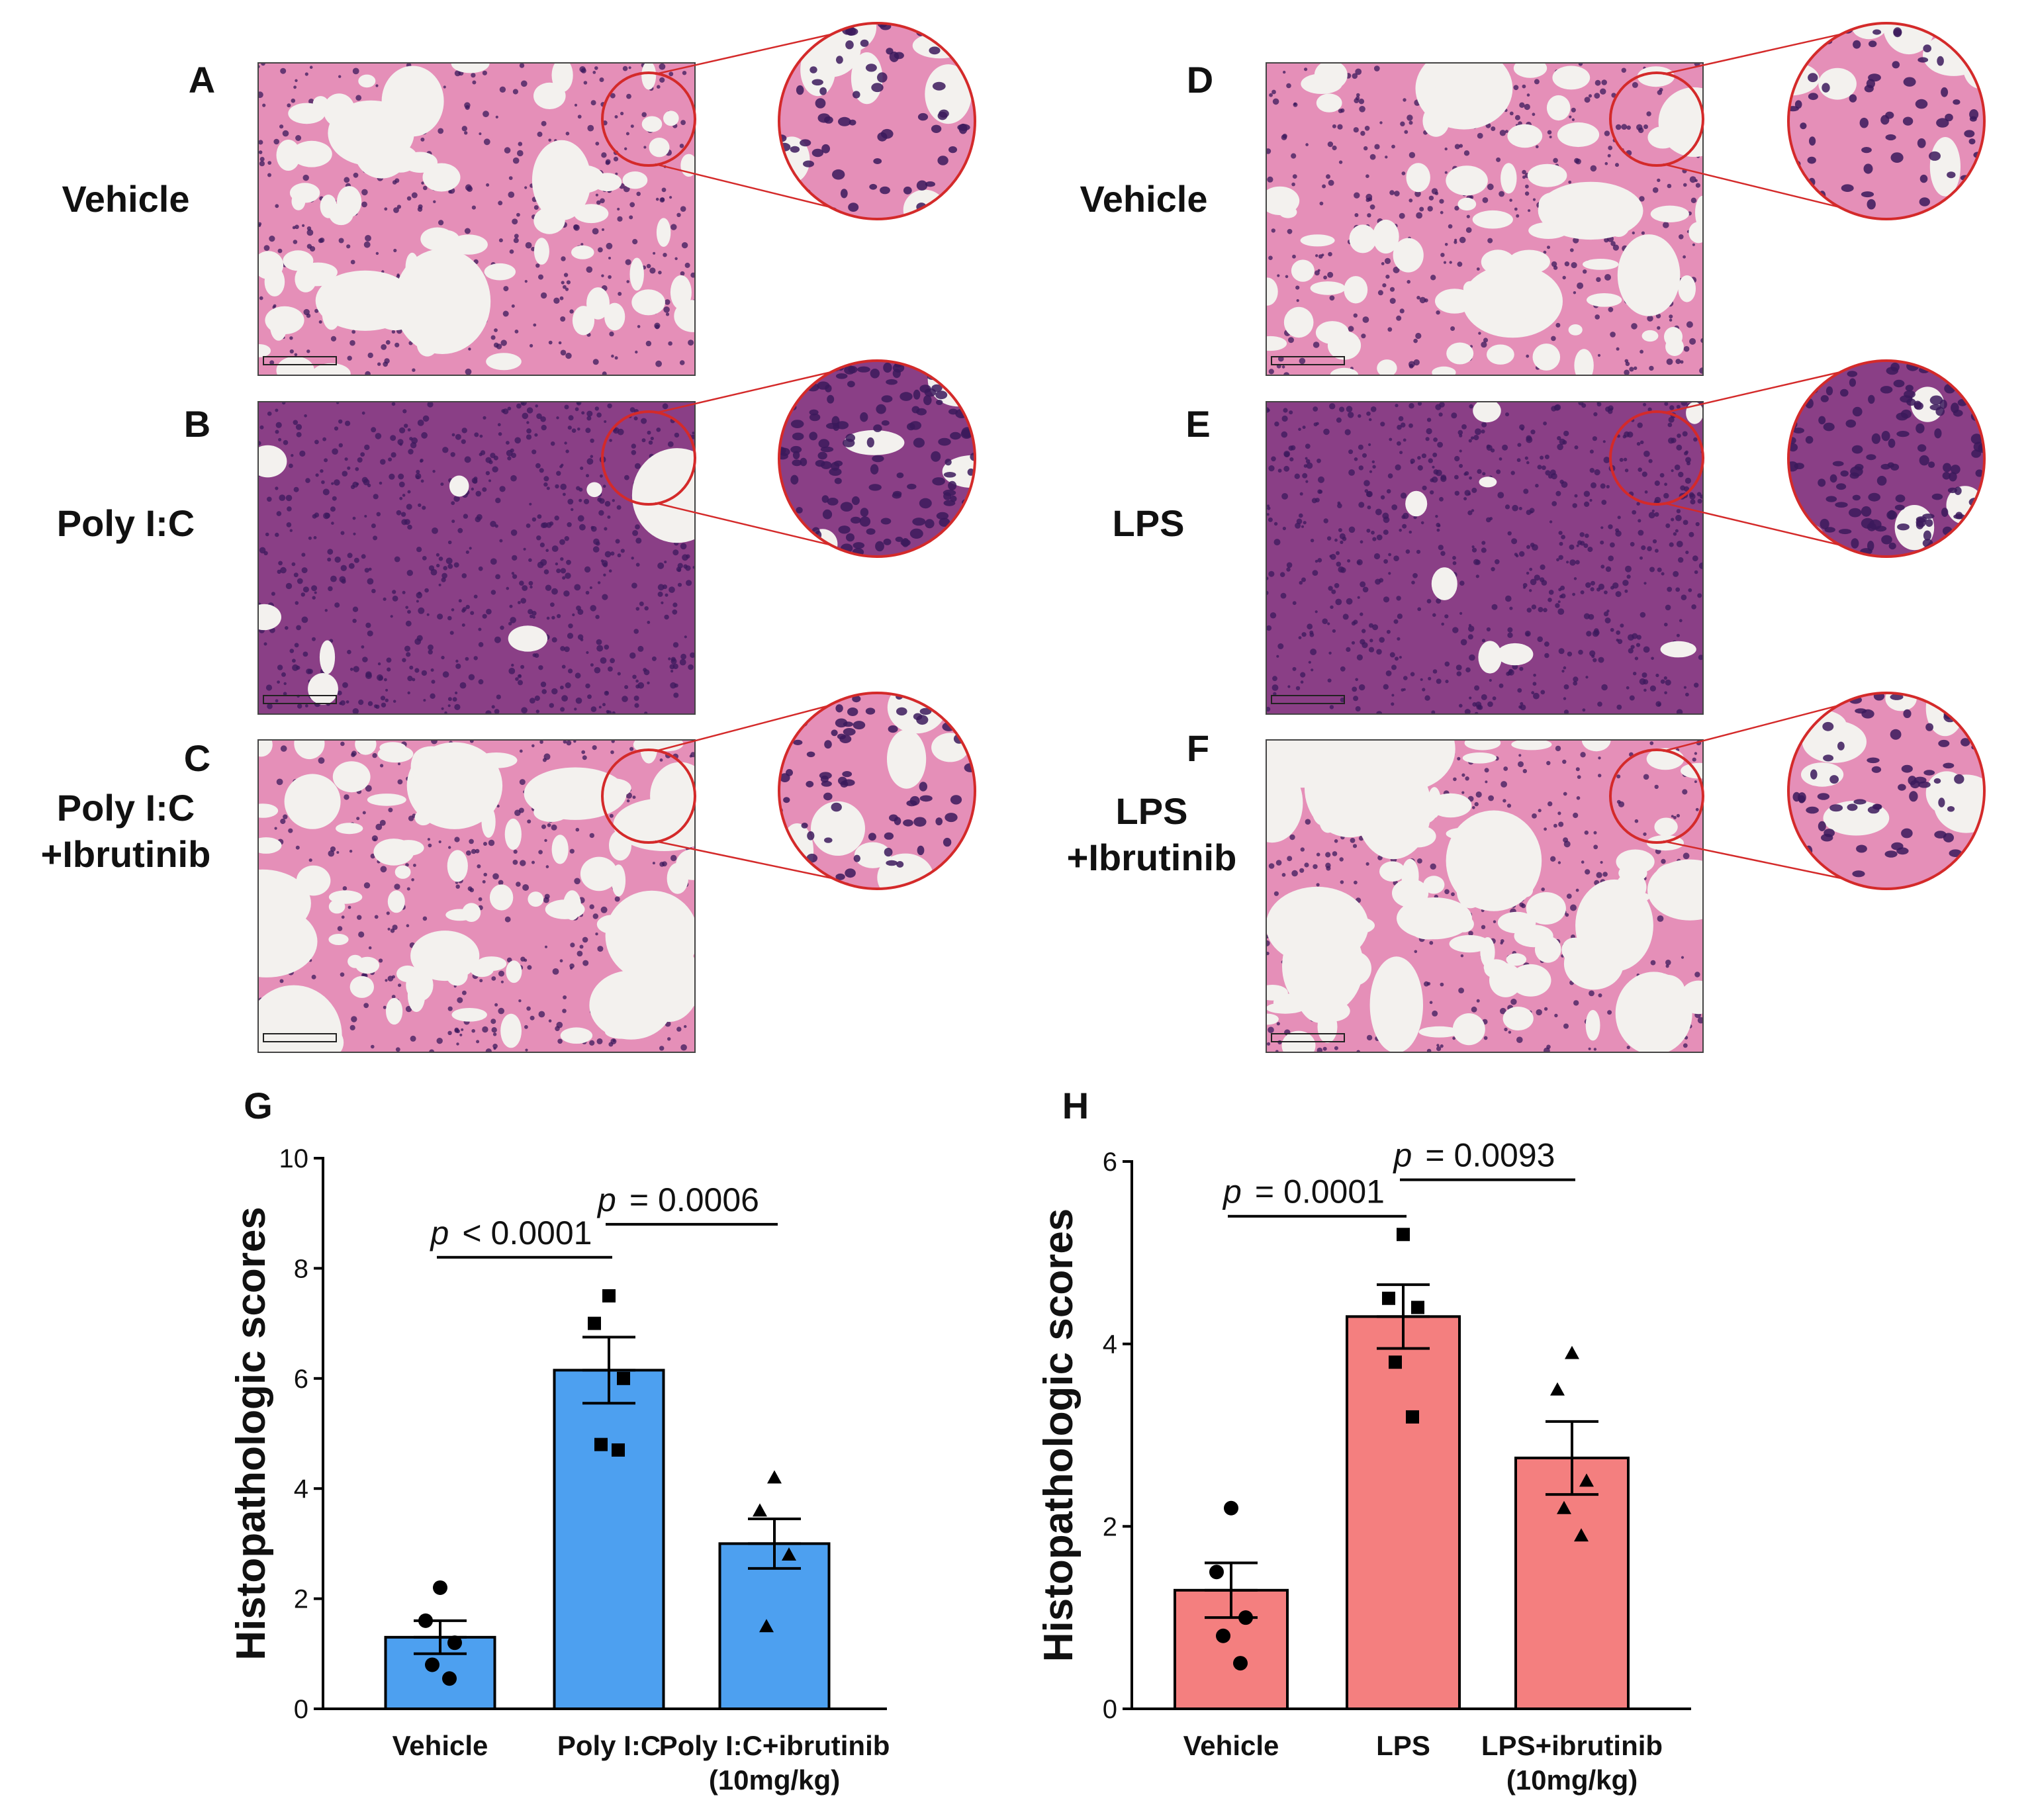 Image resolution: width=2032 pixels, height=1820 pixels. Describe the element at coordinates (677, 1199) in the screenshot. I see `p-value-label: p = 0.0006` at that location.